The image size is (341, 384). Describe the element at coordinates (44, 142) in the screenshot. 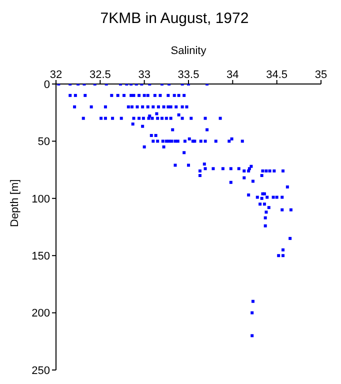

I see `y-tick-label: 50` at that location.